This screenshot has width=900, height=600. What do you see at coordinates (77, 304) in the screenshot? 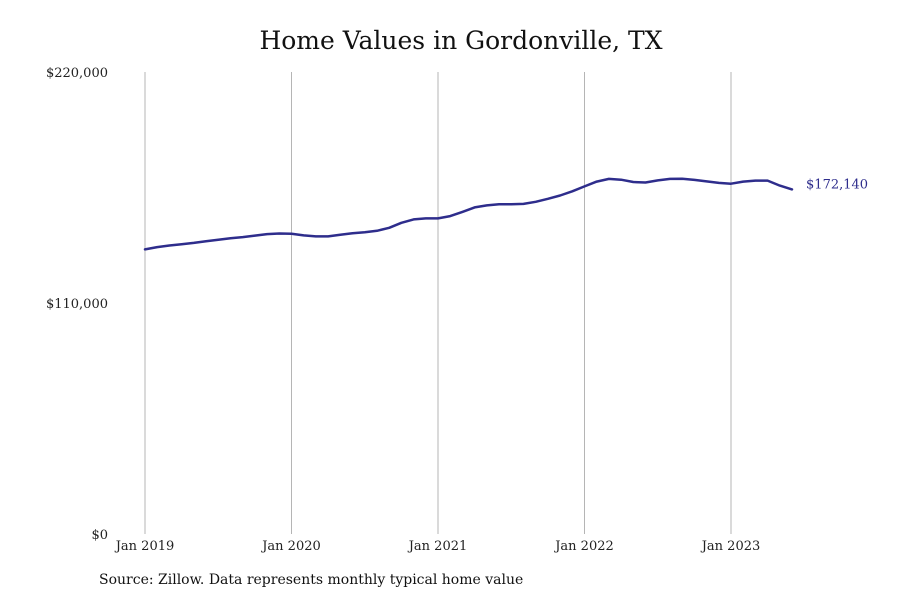
I see `y-tick-label: $110,000` at bounding box center [77, 304].